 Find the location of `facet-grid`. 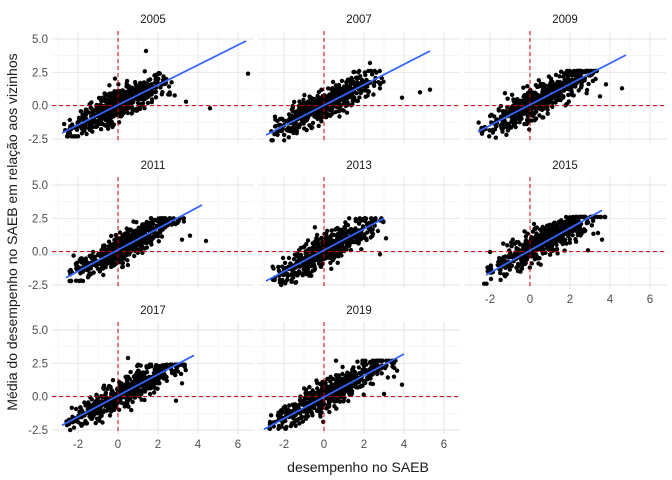

facet-grid is located at coordinates (565, 87).